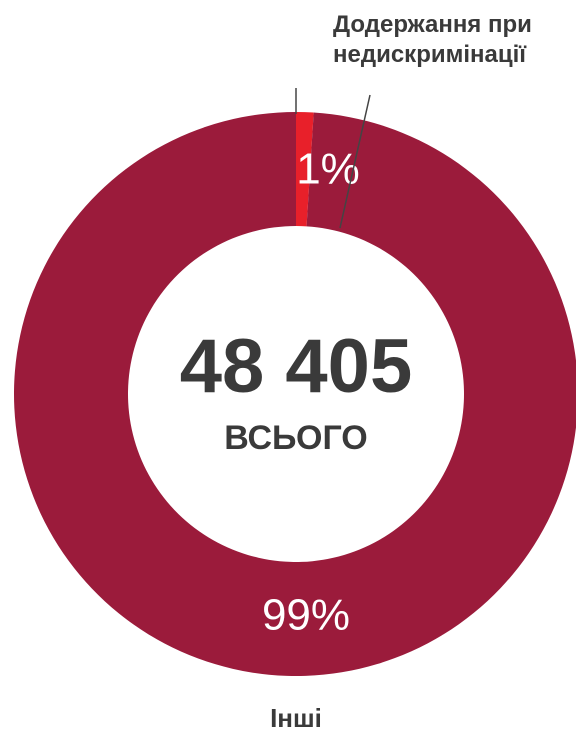 This screenshot has height=738, width=576. What do you see at coordinates (296, 438) in the screenshot?
I see `center-caption: ВСЬОГО` at bounding box center [296, 438].